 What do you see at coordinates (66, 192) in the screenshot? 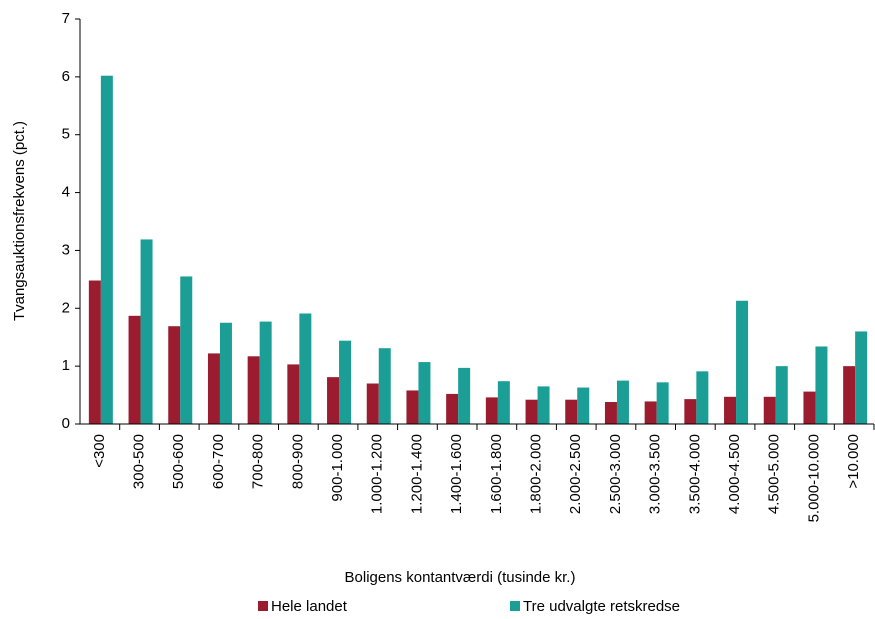
I see `y-tick-label: 4` at bounding box center [66, 192].